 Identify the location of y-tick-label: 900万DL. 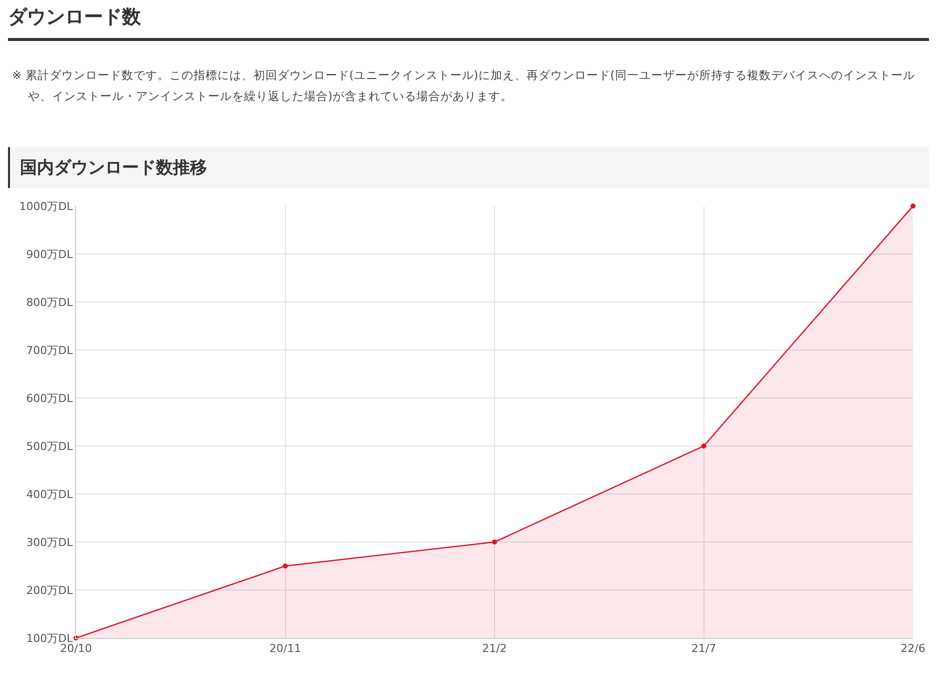
(50, 254).